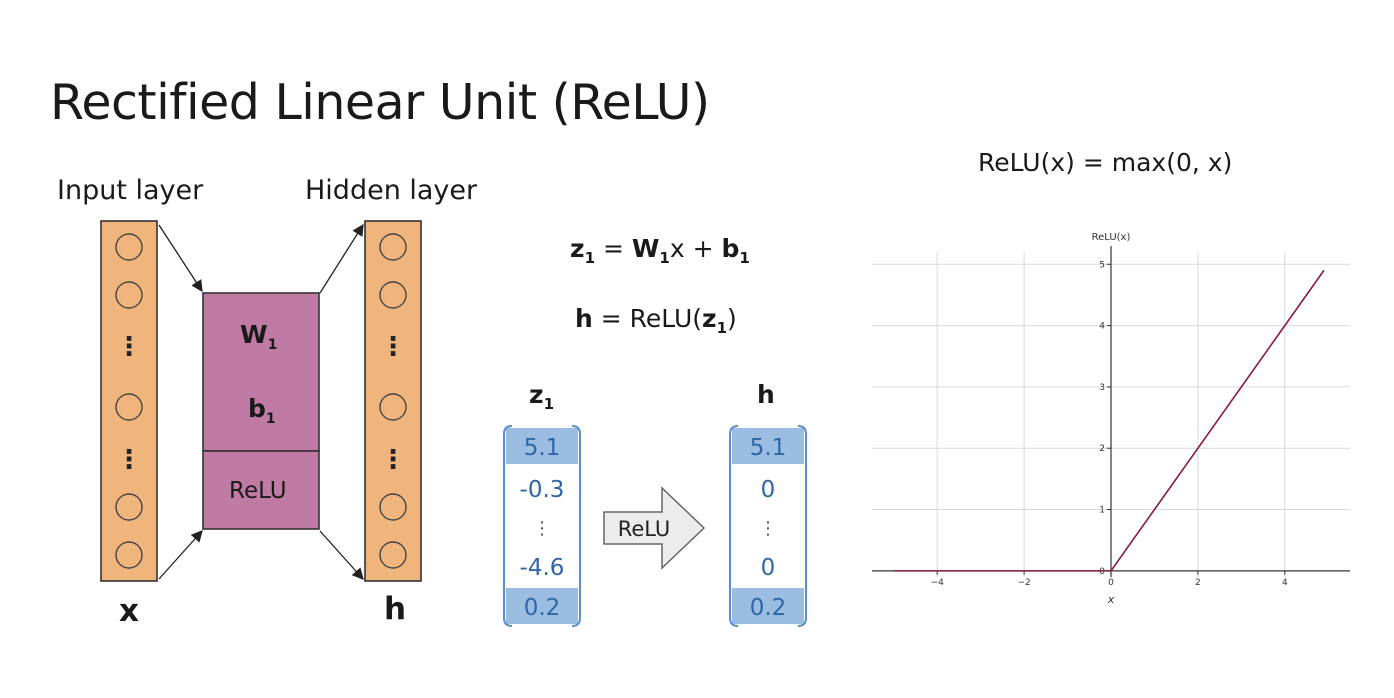 This screenshot has width=1394, height=698. I want to click on input-layer-label: Input layer, so click(130, 190).